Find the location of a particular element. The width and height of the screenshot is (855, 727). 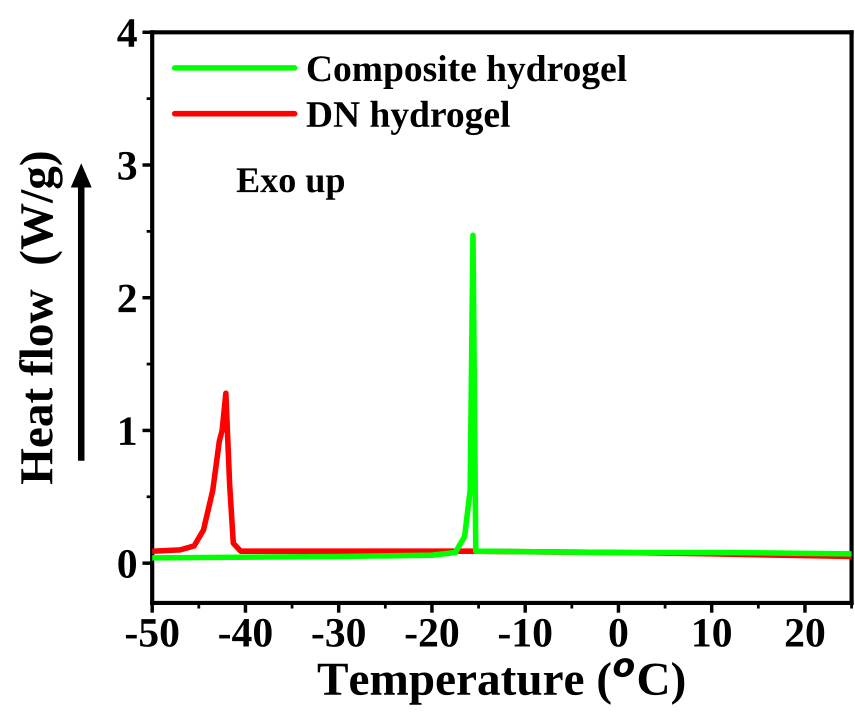

y-tick-label: 1 is located at coordinates (128, 431).